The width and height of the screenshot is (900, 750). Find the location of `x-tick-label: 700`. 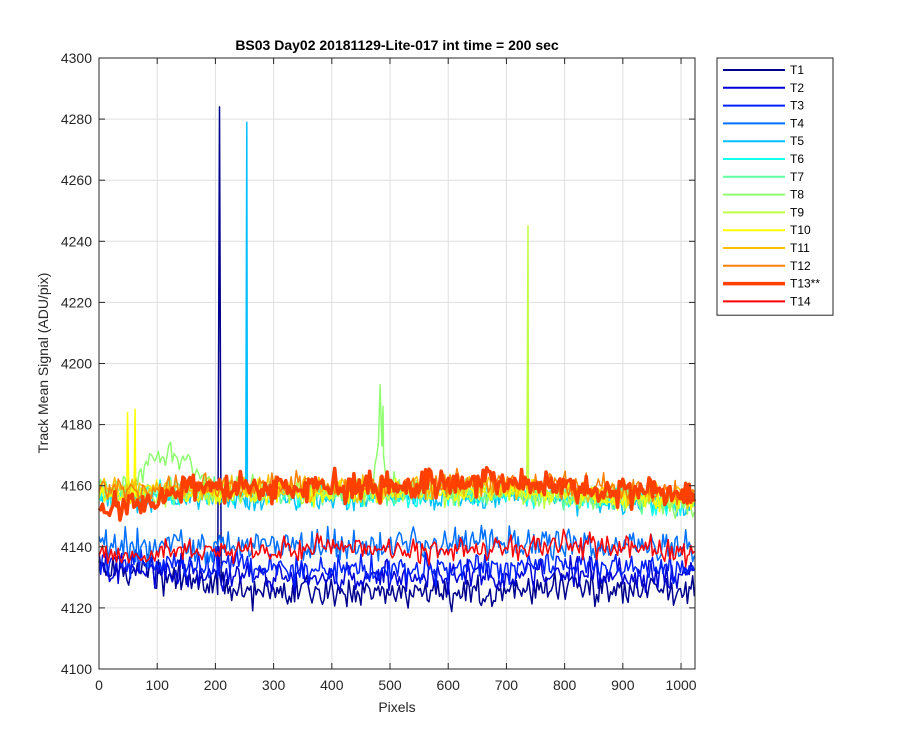

x-tick-label: 700 is located at coordinates (507, 685).